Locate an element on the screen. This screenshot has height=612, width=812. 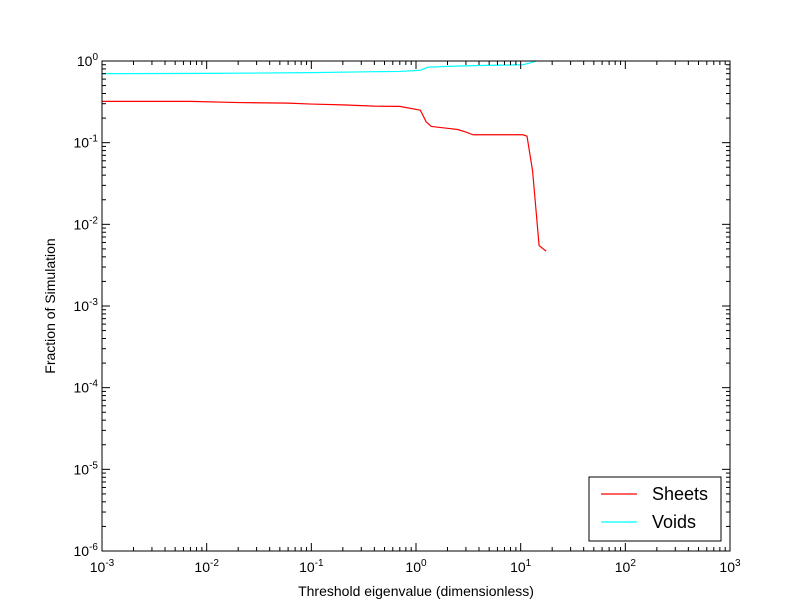
legend-label-voids: Voids is located at coordinates (674, 522).